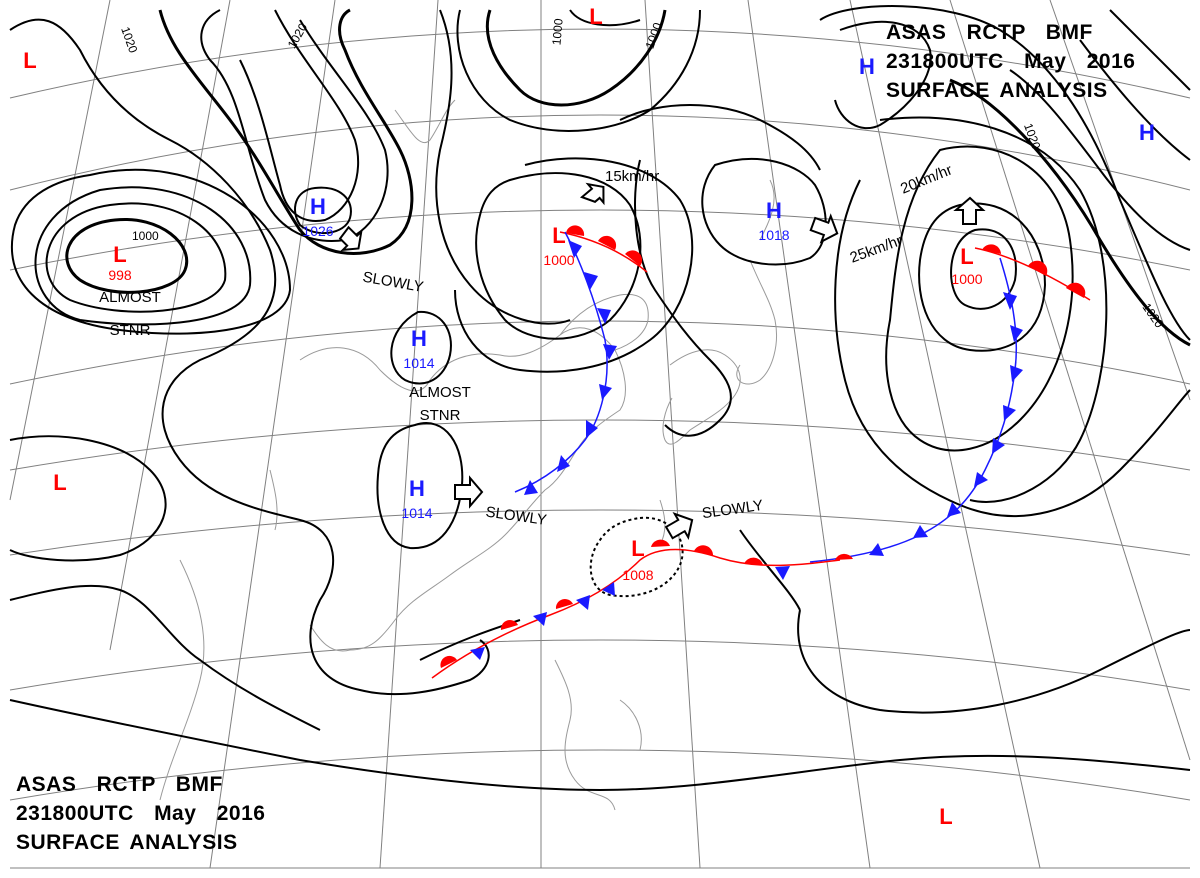 This screenshot has height=878, width=1200. I want to click on pressure-value: 1026, so click(317, 231).